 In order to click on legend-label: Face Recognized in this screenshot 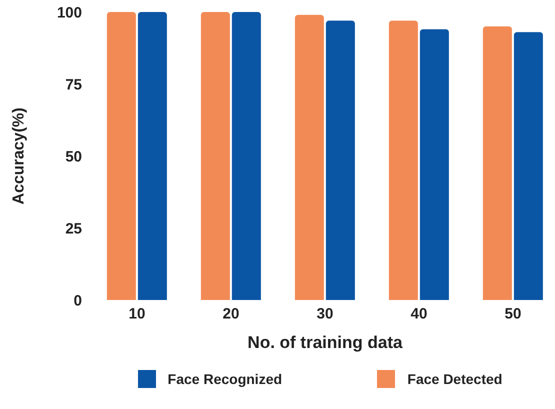, I will do `click(225, 379)`.